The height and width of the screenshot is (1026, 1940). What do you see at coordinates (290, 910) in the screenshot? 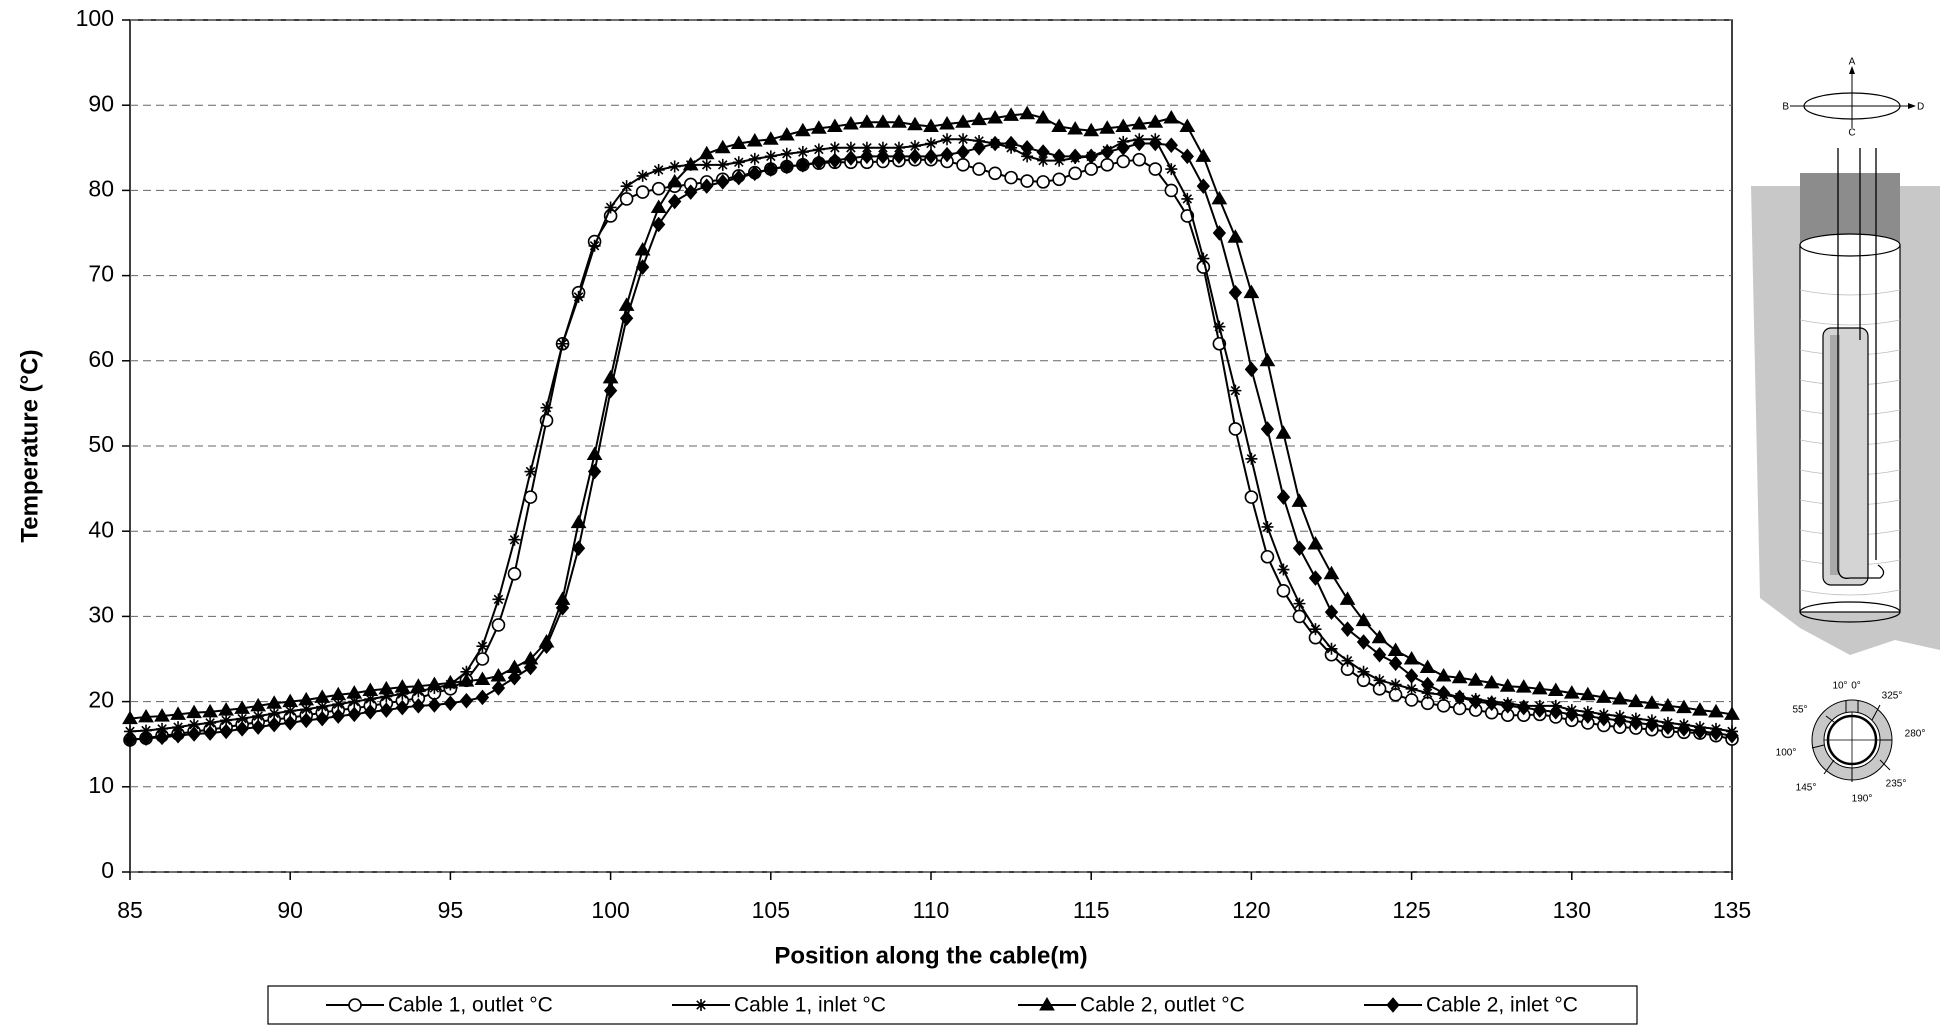
I see `x-tick-label: 90` at bounding box center [290, 910].